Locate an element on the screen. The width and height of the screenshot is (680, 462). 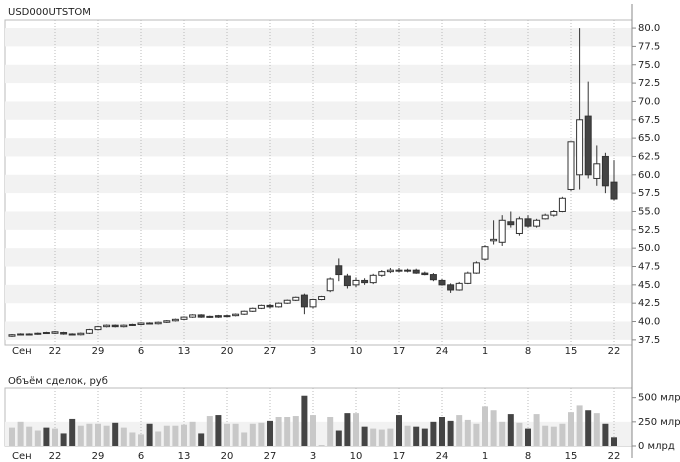
y-tick-label: 52.5 is located at coordinates (649, 230).